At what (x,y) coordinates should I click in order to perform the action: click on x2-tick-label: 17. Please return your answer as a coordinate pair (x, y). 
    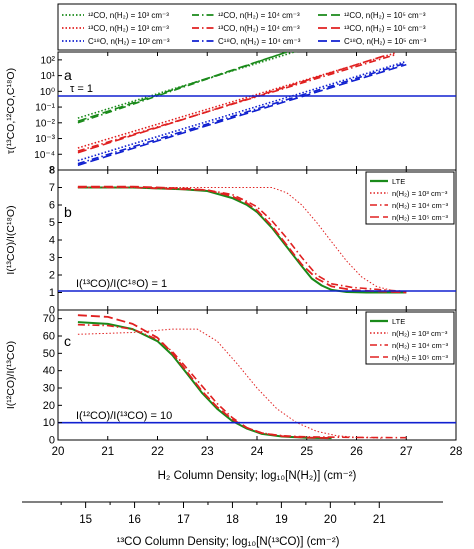
    Looking at the image, I should click on (183, 520).